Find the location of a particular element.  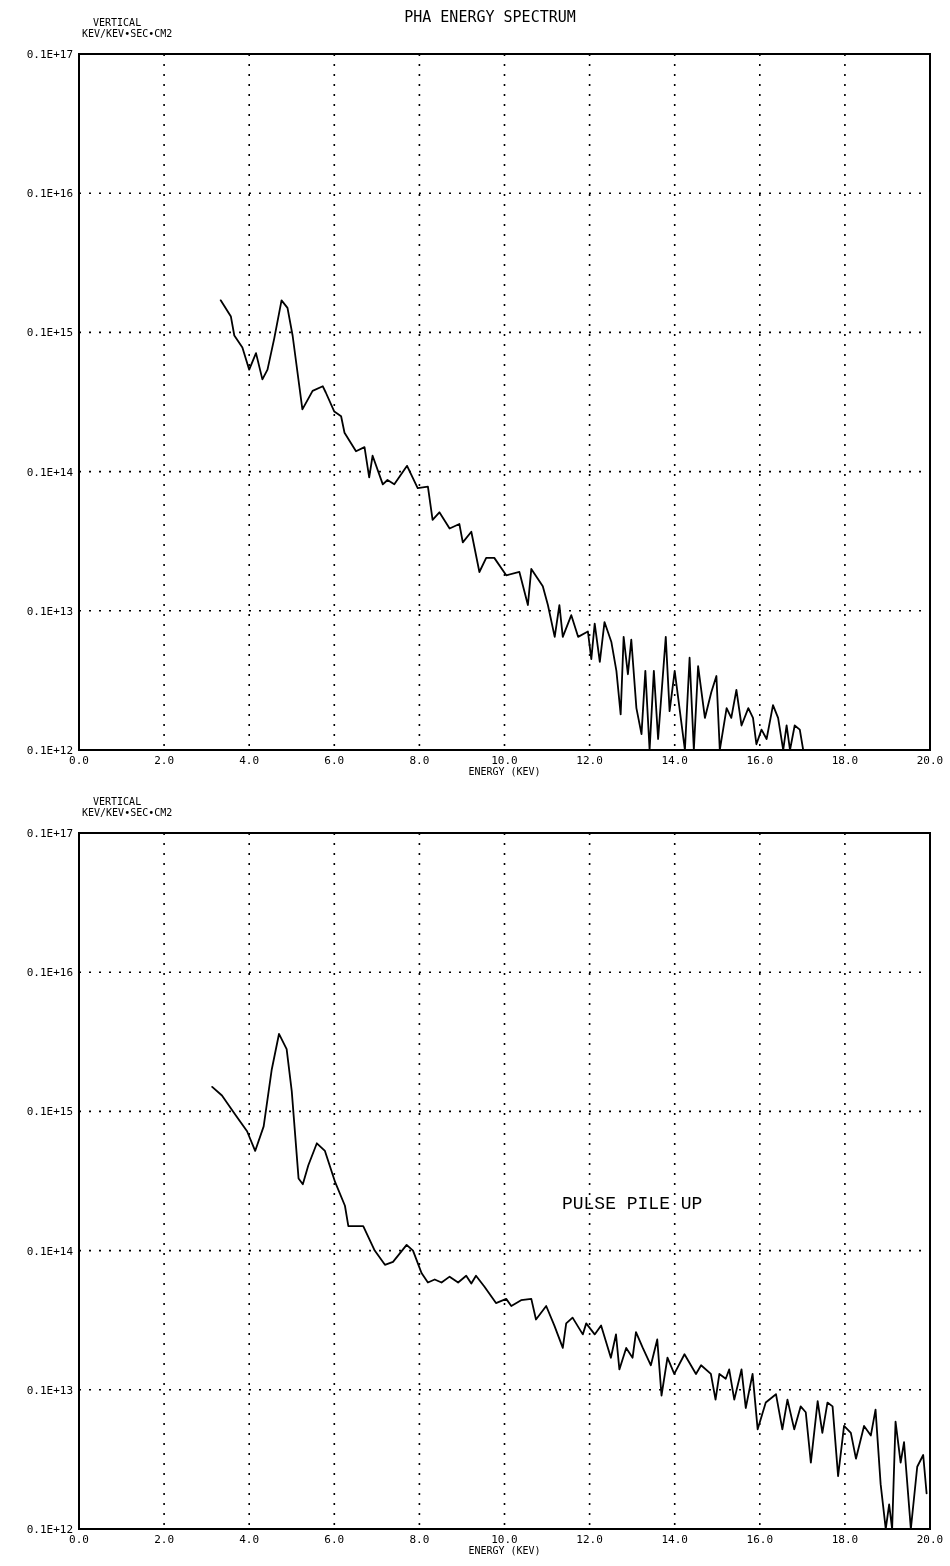

chart-title: PHA ENERGY SPECTRUM is located at coordinates (490, 17).